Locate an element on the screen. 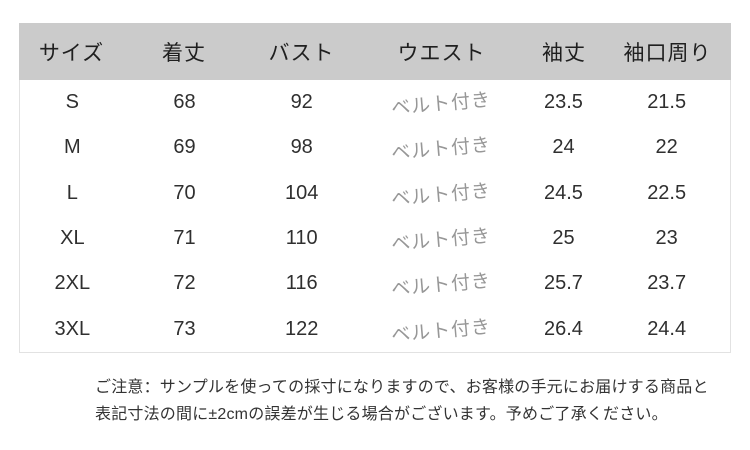 The width and height of the screenshot is (750, 450). disclaimer-line-2: 表記寸法の間に±2cmの誤差が生じる場合がございます。予めご了承ください。 is located at coordinates (381, 414).